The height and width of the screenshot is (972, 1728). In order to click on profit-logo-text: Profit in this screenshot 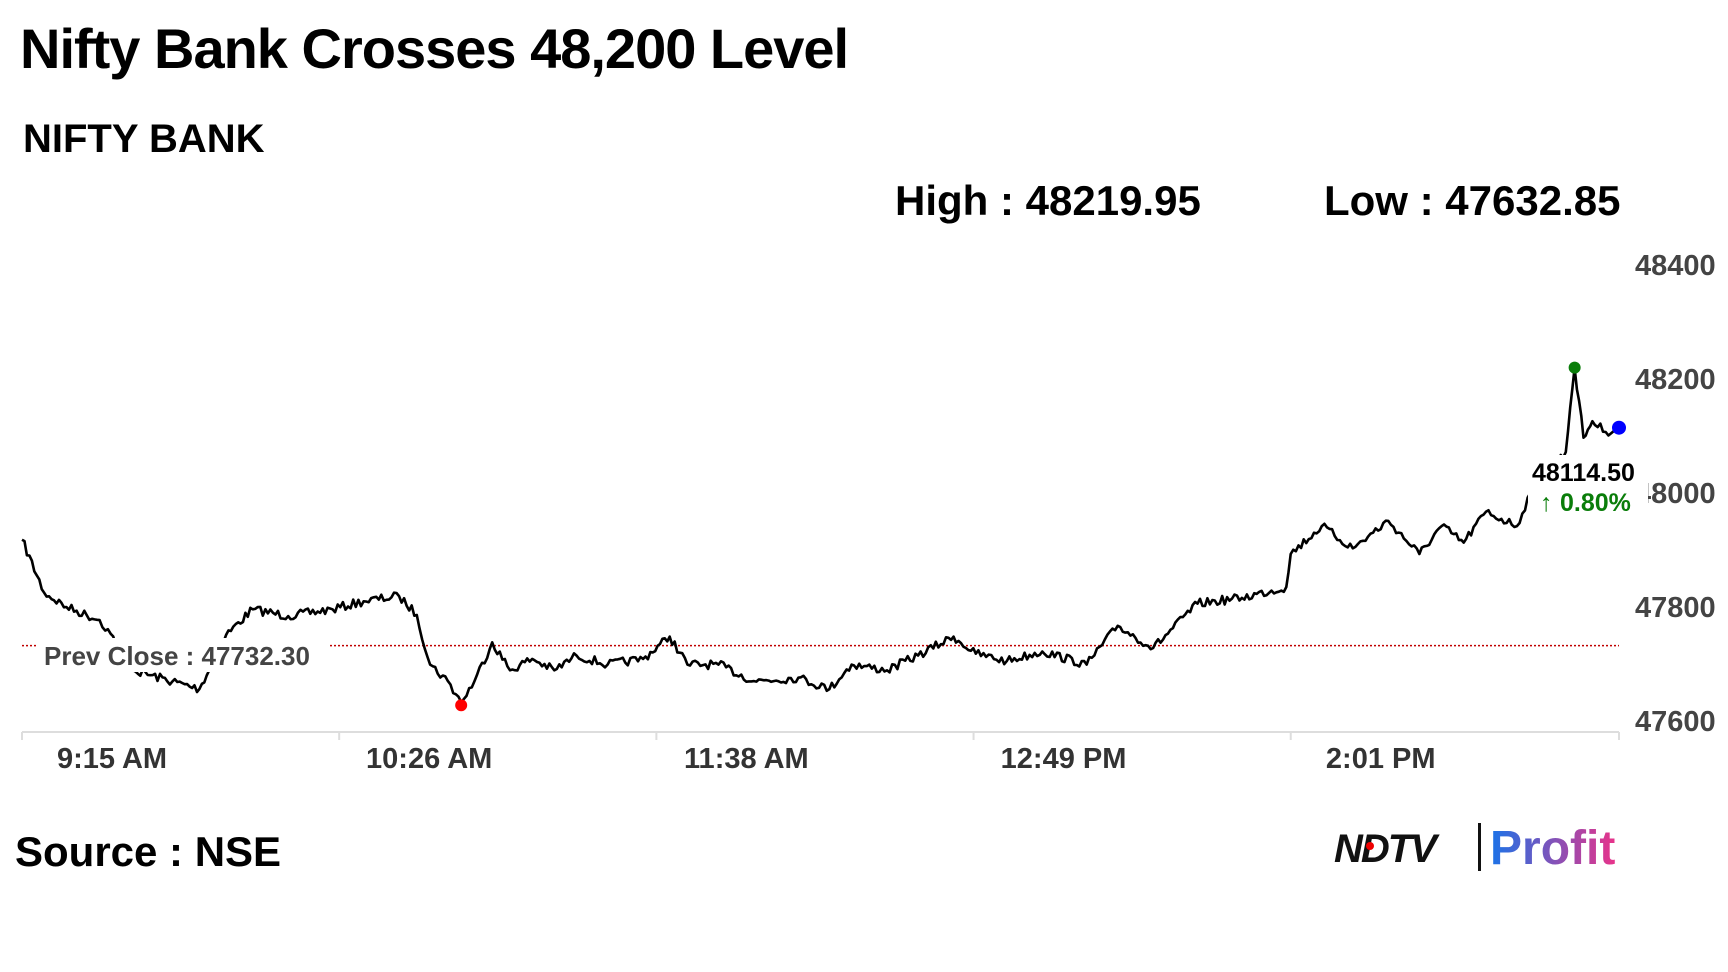, I will do `click(1552, 848)`.